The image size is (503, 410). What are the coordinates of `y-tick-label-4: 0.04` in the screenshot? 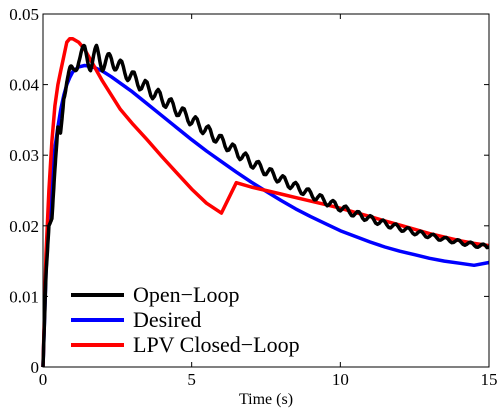 It's located at (24, 85).